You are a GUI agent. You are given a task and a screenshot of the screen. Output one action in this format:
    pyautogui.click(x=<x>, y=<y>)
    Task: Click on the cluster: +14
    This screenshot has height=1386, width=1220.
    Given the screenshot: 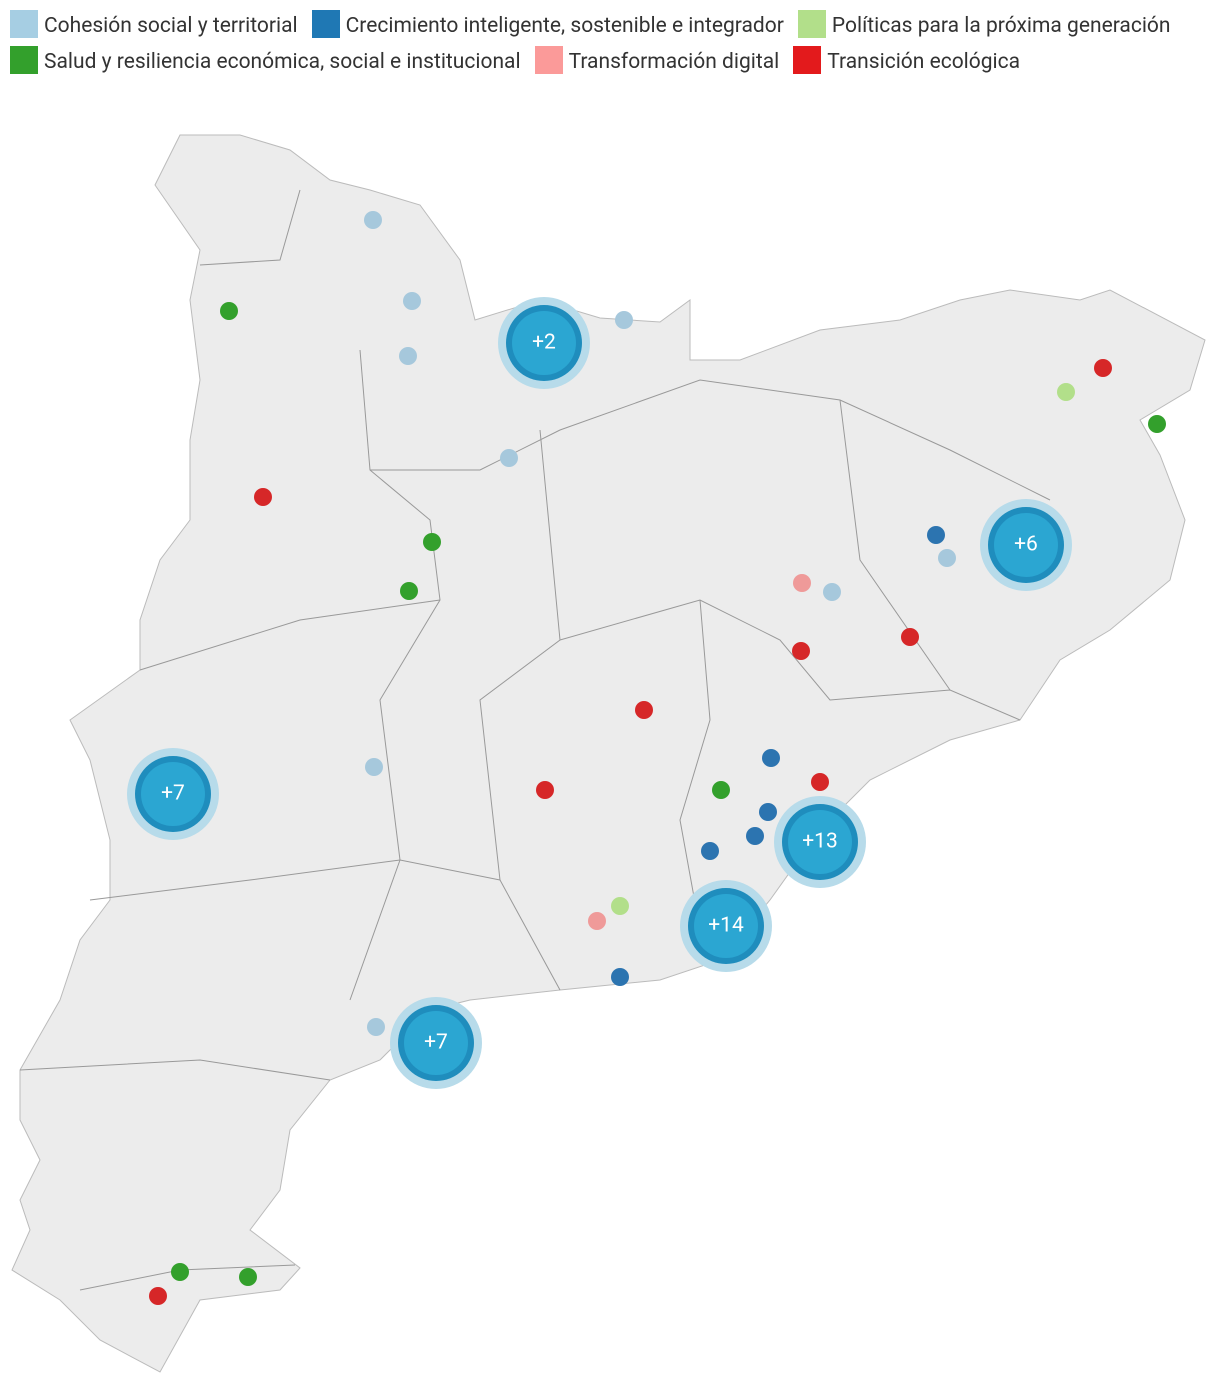 What is the action you would take?
    pyautogui.click(x=726, y=926)
    